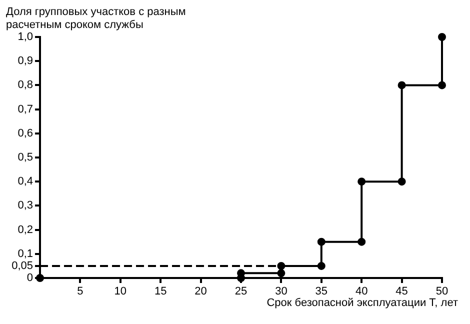 The image size is (470, 324). I want to click on x-tick-label: 15, so click(160, 292).